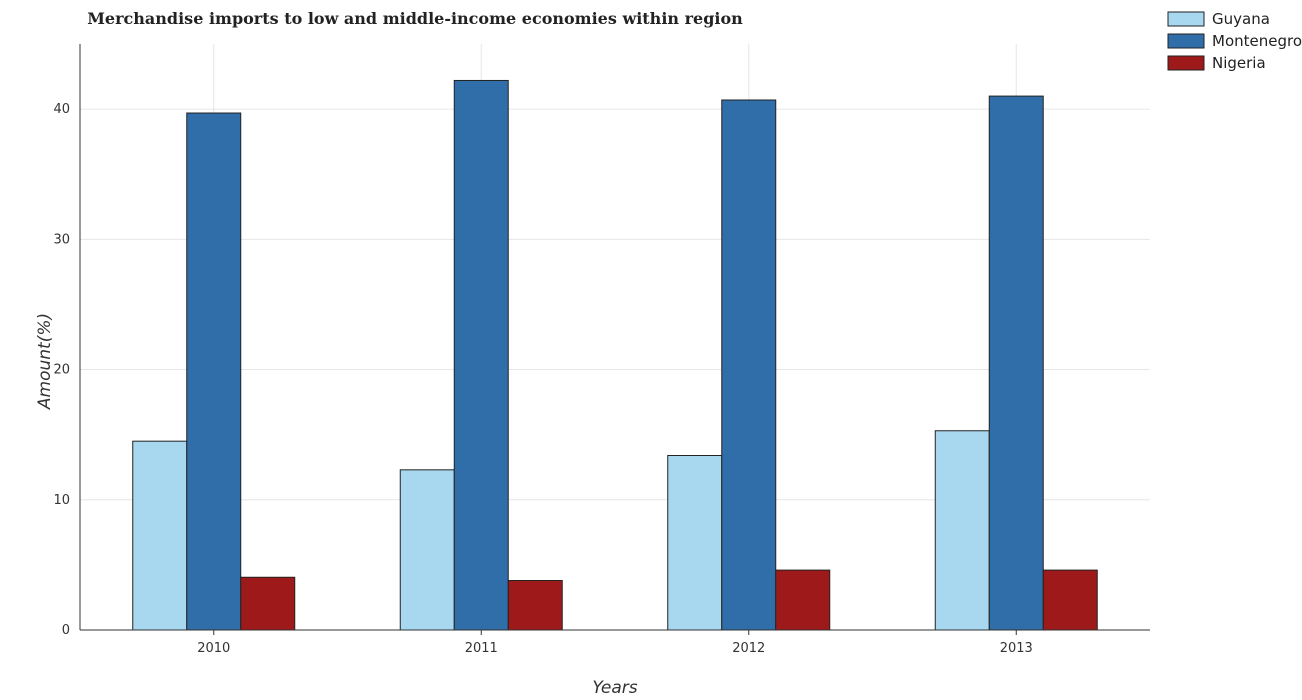 The height and width of the screenshot is (700, 1302). Describe the element at coordinates (1016, 363) in the screenshot. I see `bar-montenegro-2013` at that location.